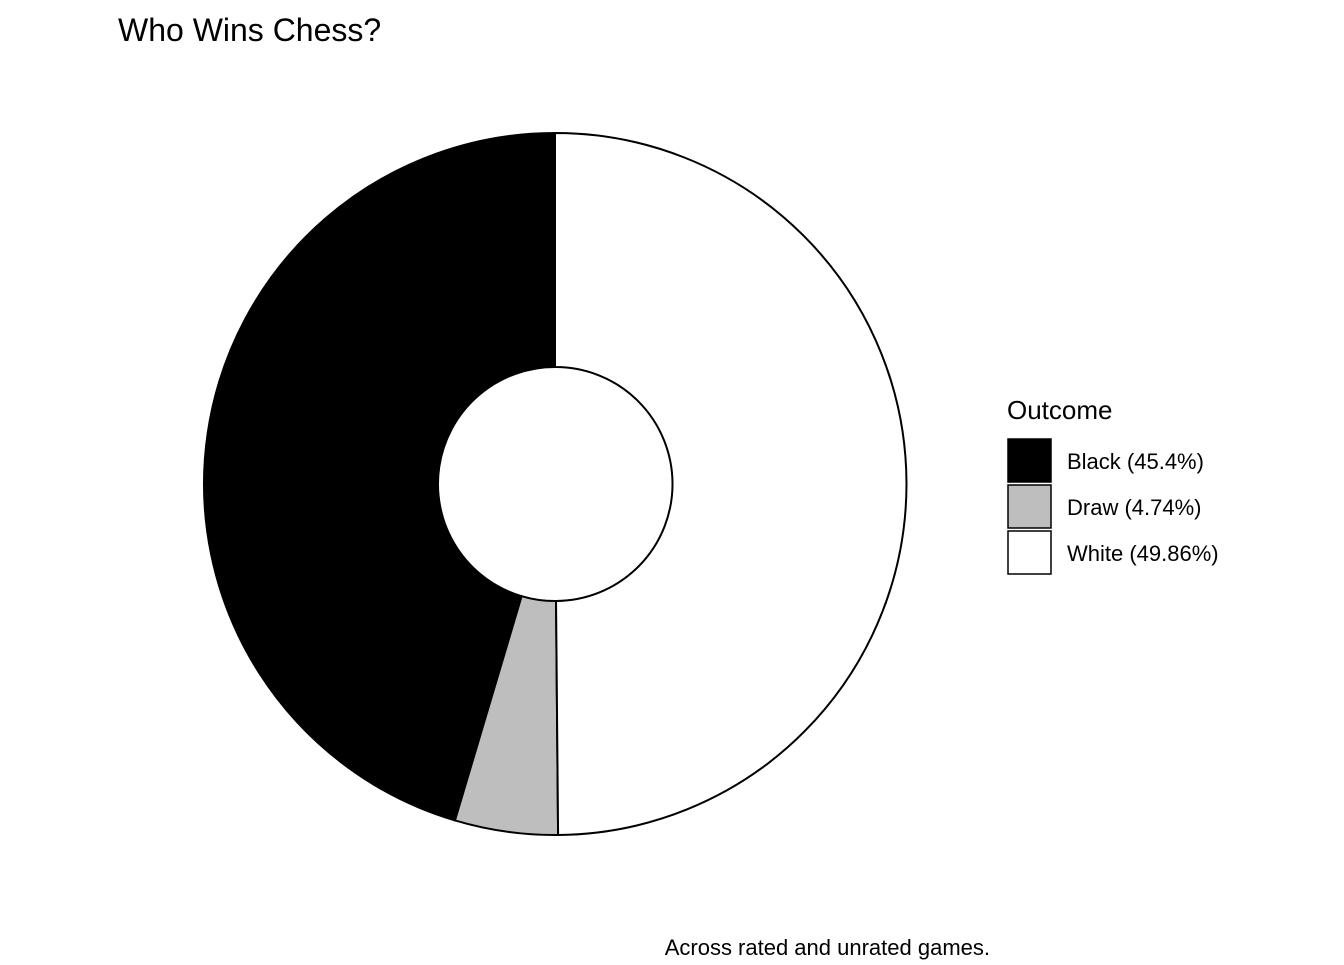  What do you see at coordinates (1134, 507) in the screenshot?
I see `legend-label-draw: Draw (4.74%)` at bounding box center [1134, 507].